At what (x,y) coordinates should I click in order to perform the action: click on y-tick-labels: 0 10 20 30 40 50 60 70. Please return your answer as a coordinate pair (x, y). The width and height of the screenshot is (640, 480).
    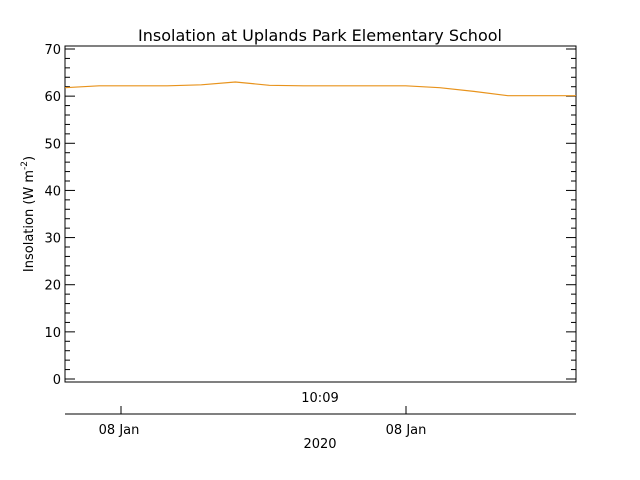
    Looking at the image, I should click on (52, 215).